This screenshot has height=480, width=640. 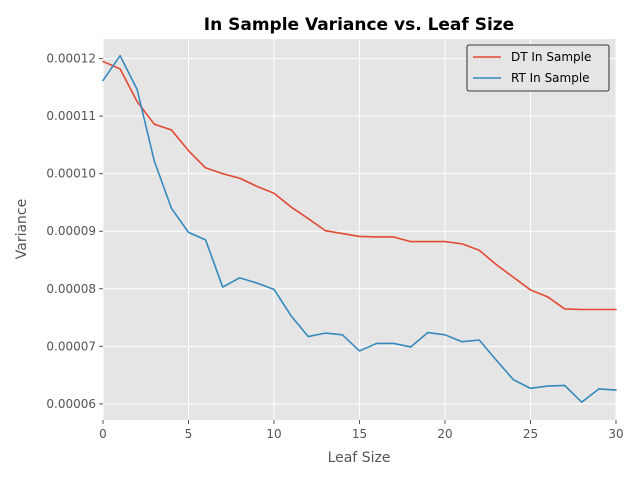 What do you see at coordinates (551, 57) in the screenshot?
I see `legend-label-dt: DT In Sample` at bounding box center [551, 57].